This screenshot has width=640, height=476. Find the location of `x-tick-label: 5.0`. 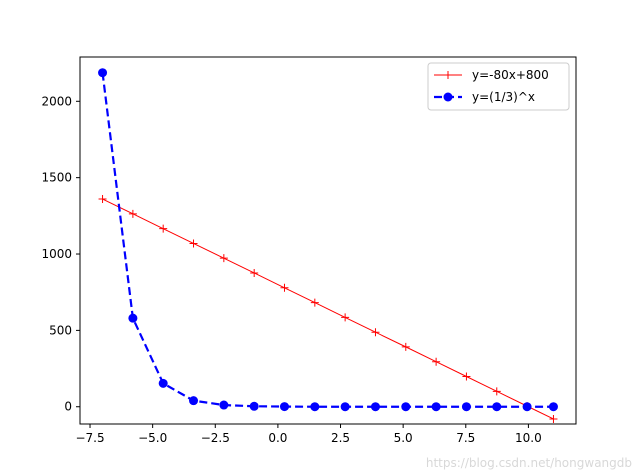

x-tick-label: 5.0 is located at coordinates (403, 438).